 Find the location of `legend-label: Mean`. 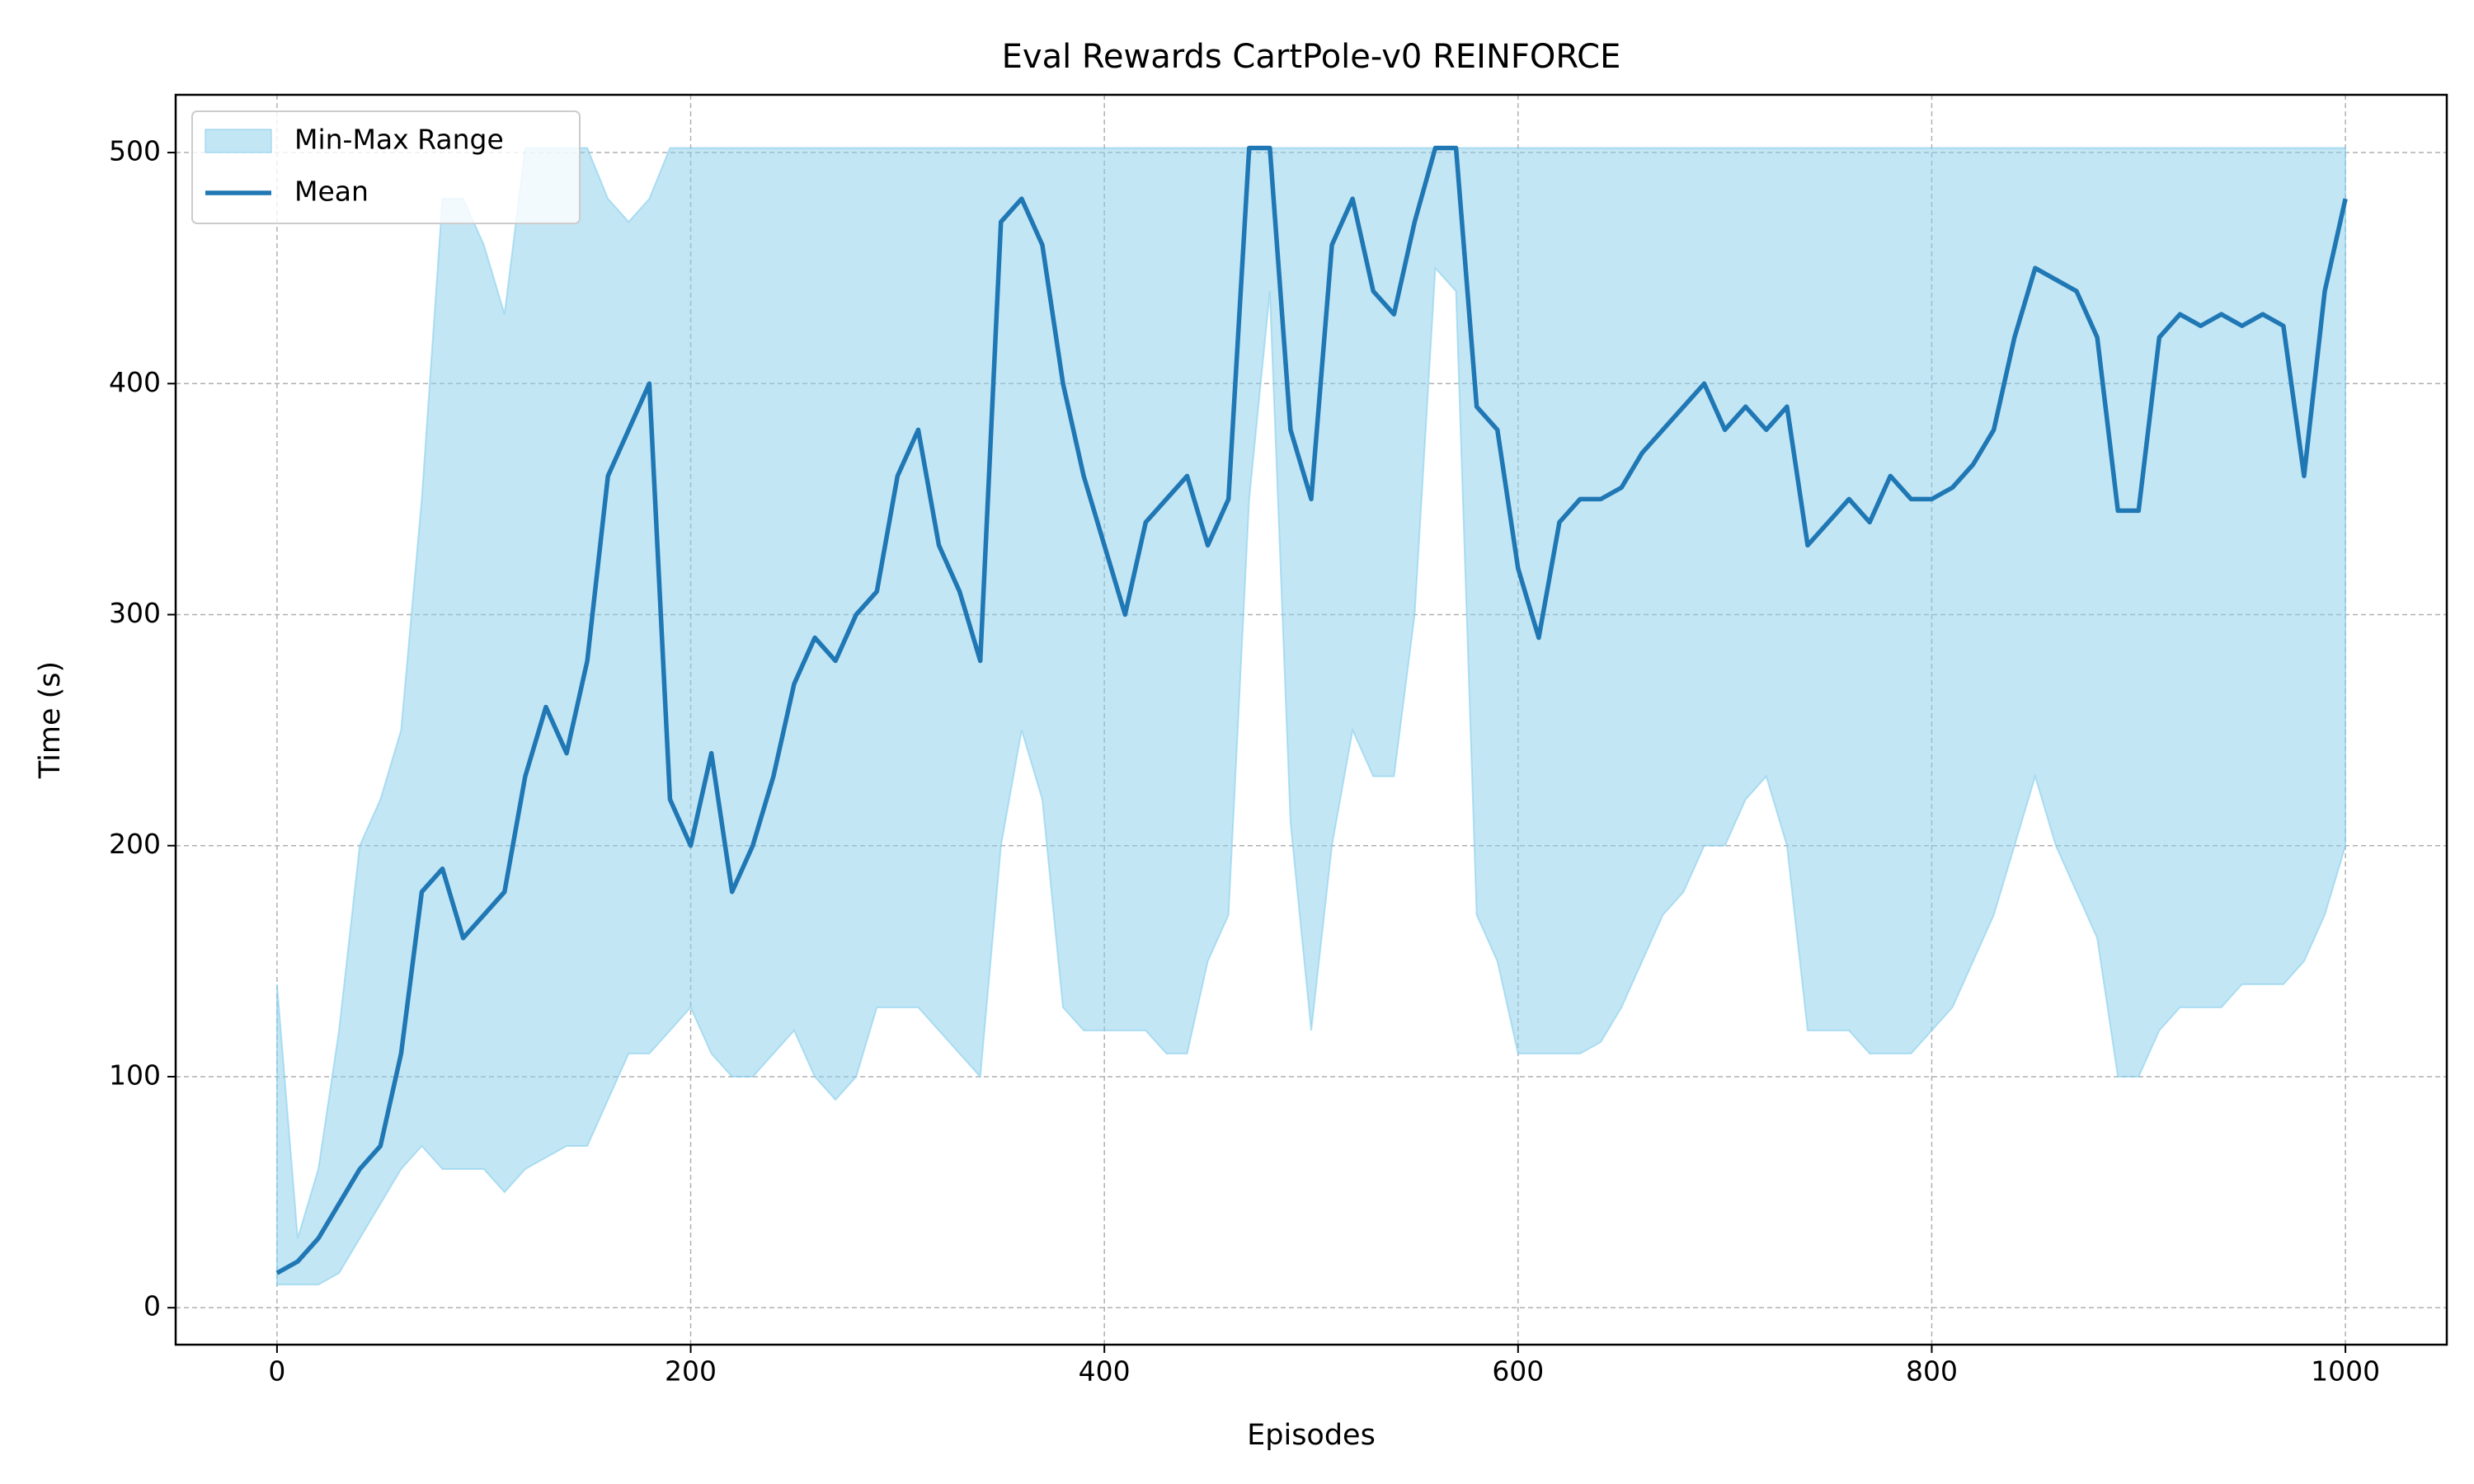

legend-label: Mean is located at coordinates (331, 192).